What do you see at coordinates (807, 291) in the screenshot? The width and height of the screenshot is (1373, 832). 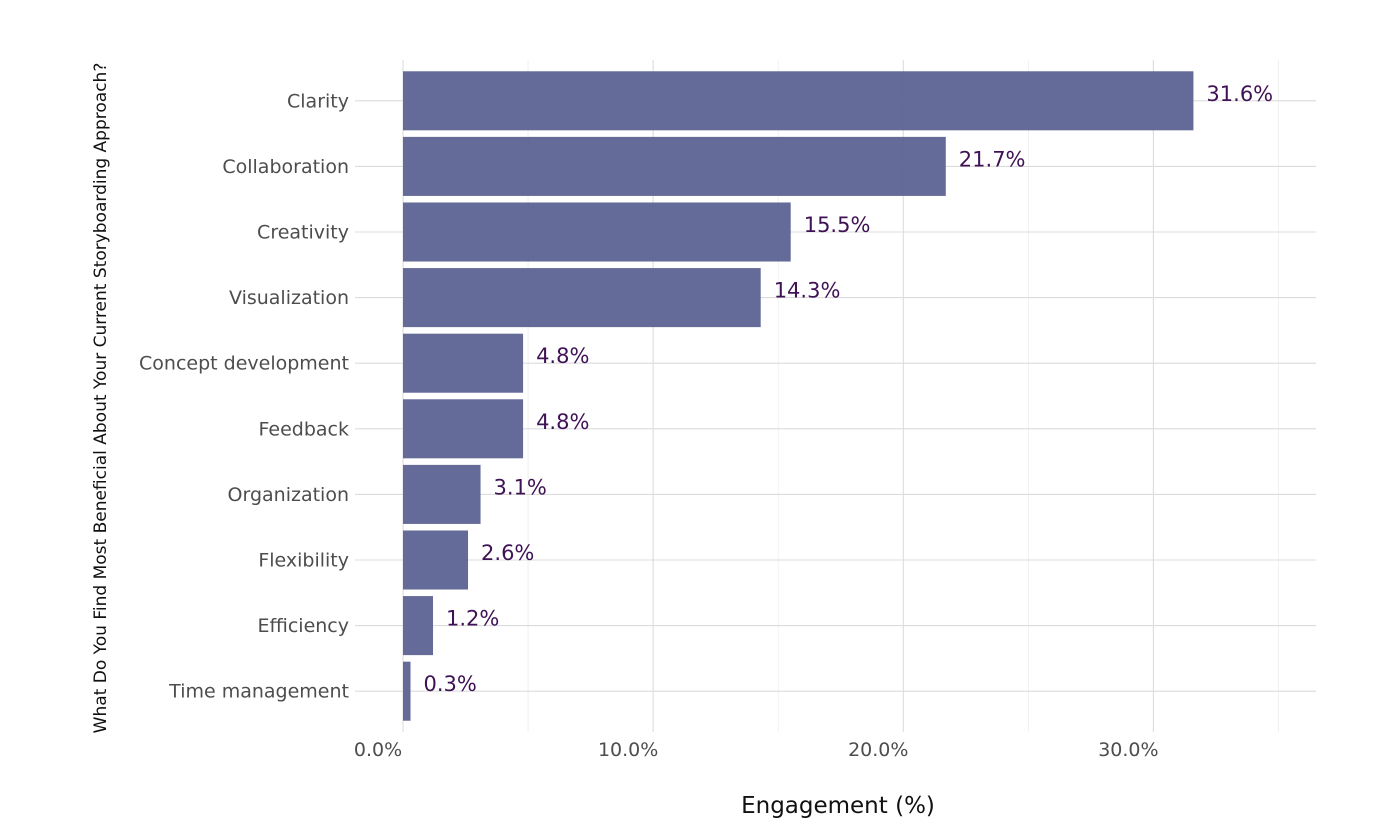 I see `value-label: 14.3%` at bounding box center [807, 291].